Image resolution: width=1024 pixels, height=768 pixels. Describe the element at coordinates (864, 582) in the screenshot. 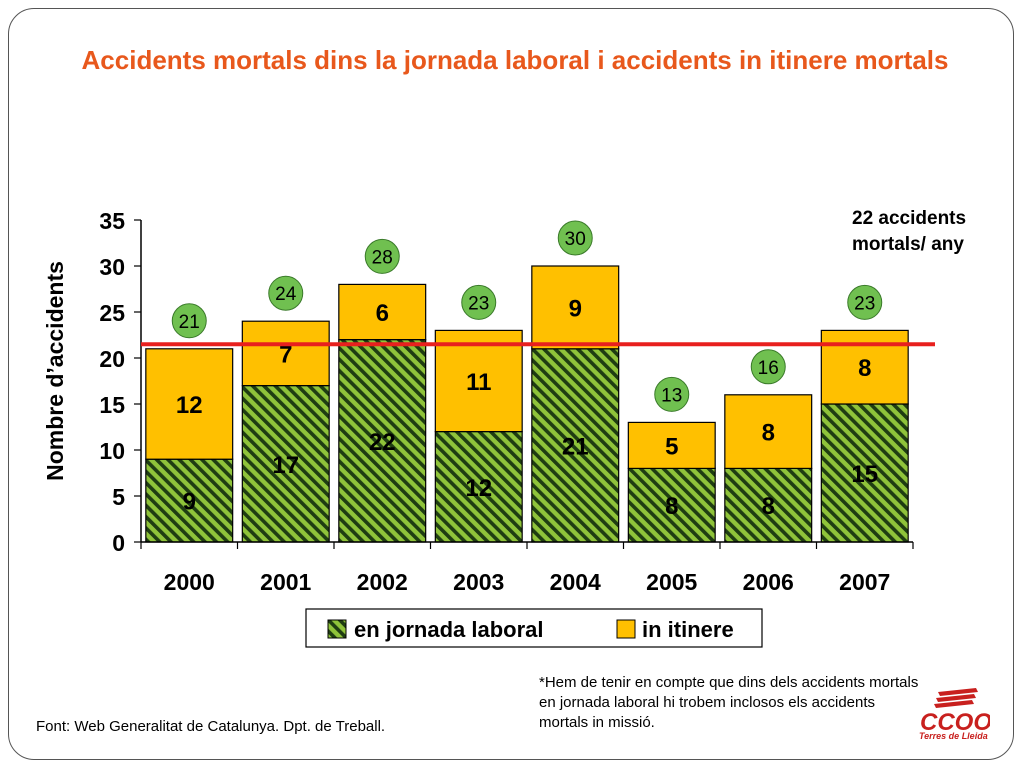

I see `x-tick-label-2007: 2007` at that location.